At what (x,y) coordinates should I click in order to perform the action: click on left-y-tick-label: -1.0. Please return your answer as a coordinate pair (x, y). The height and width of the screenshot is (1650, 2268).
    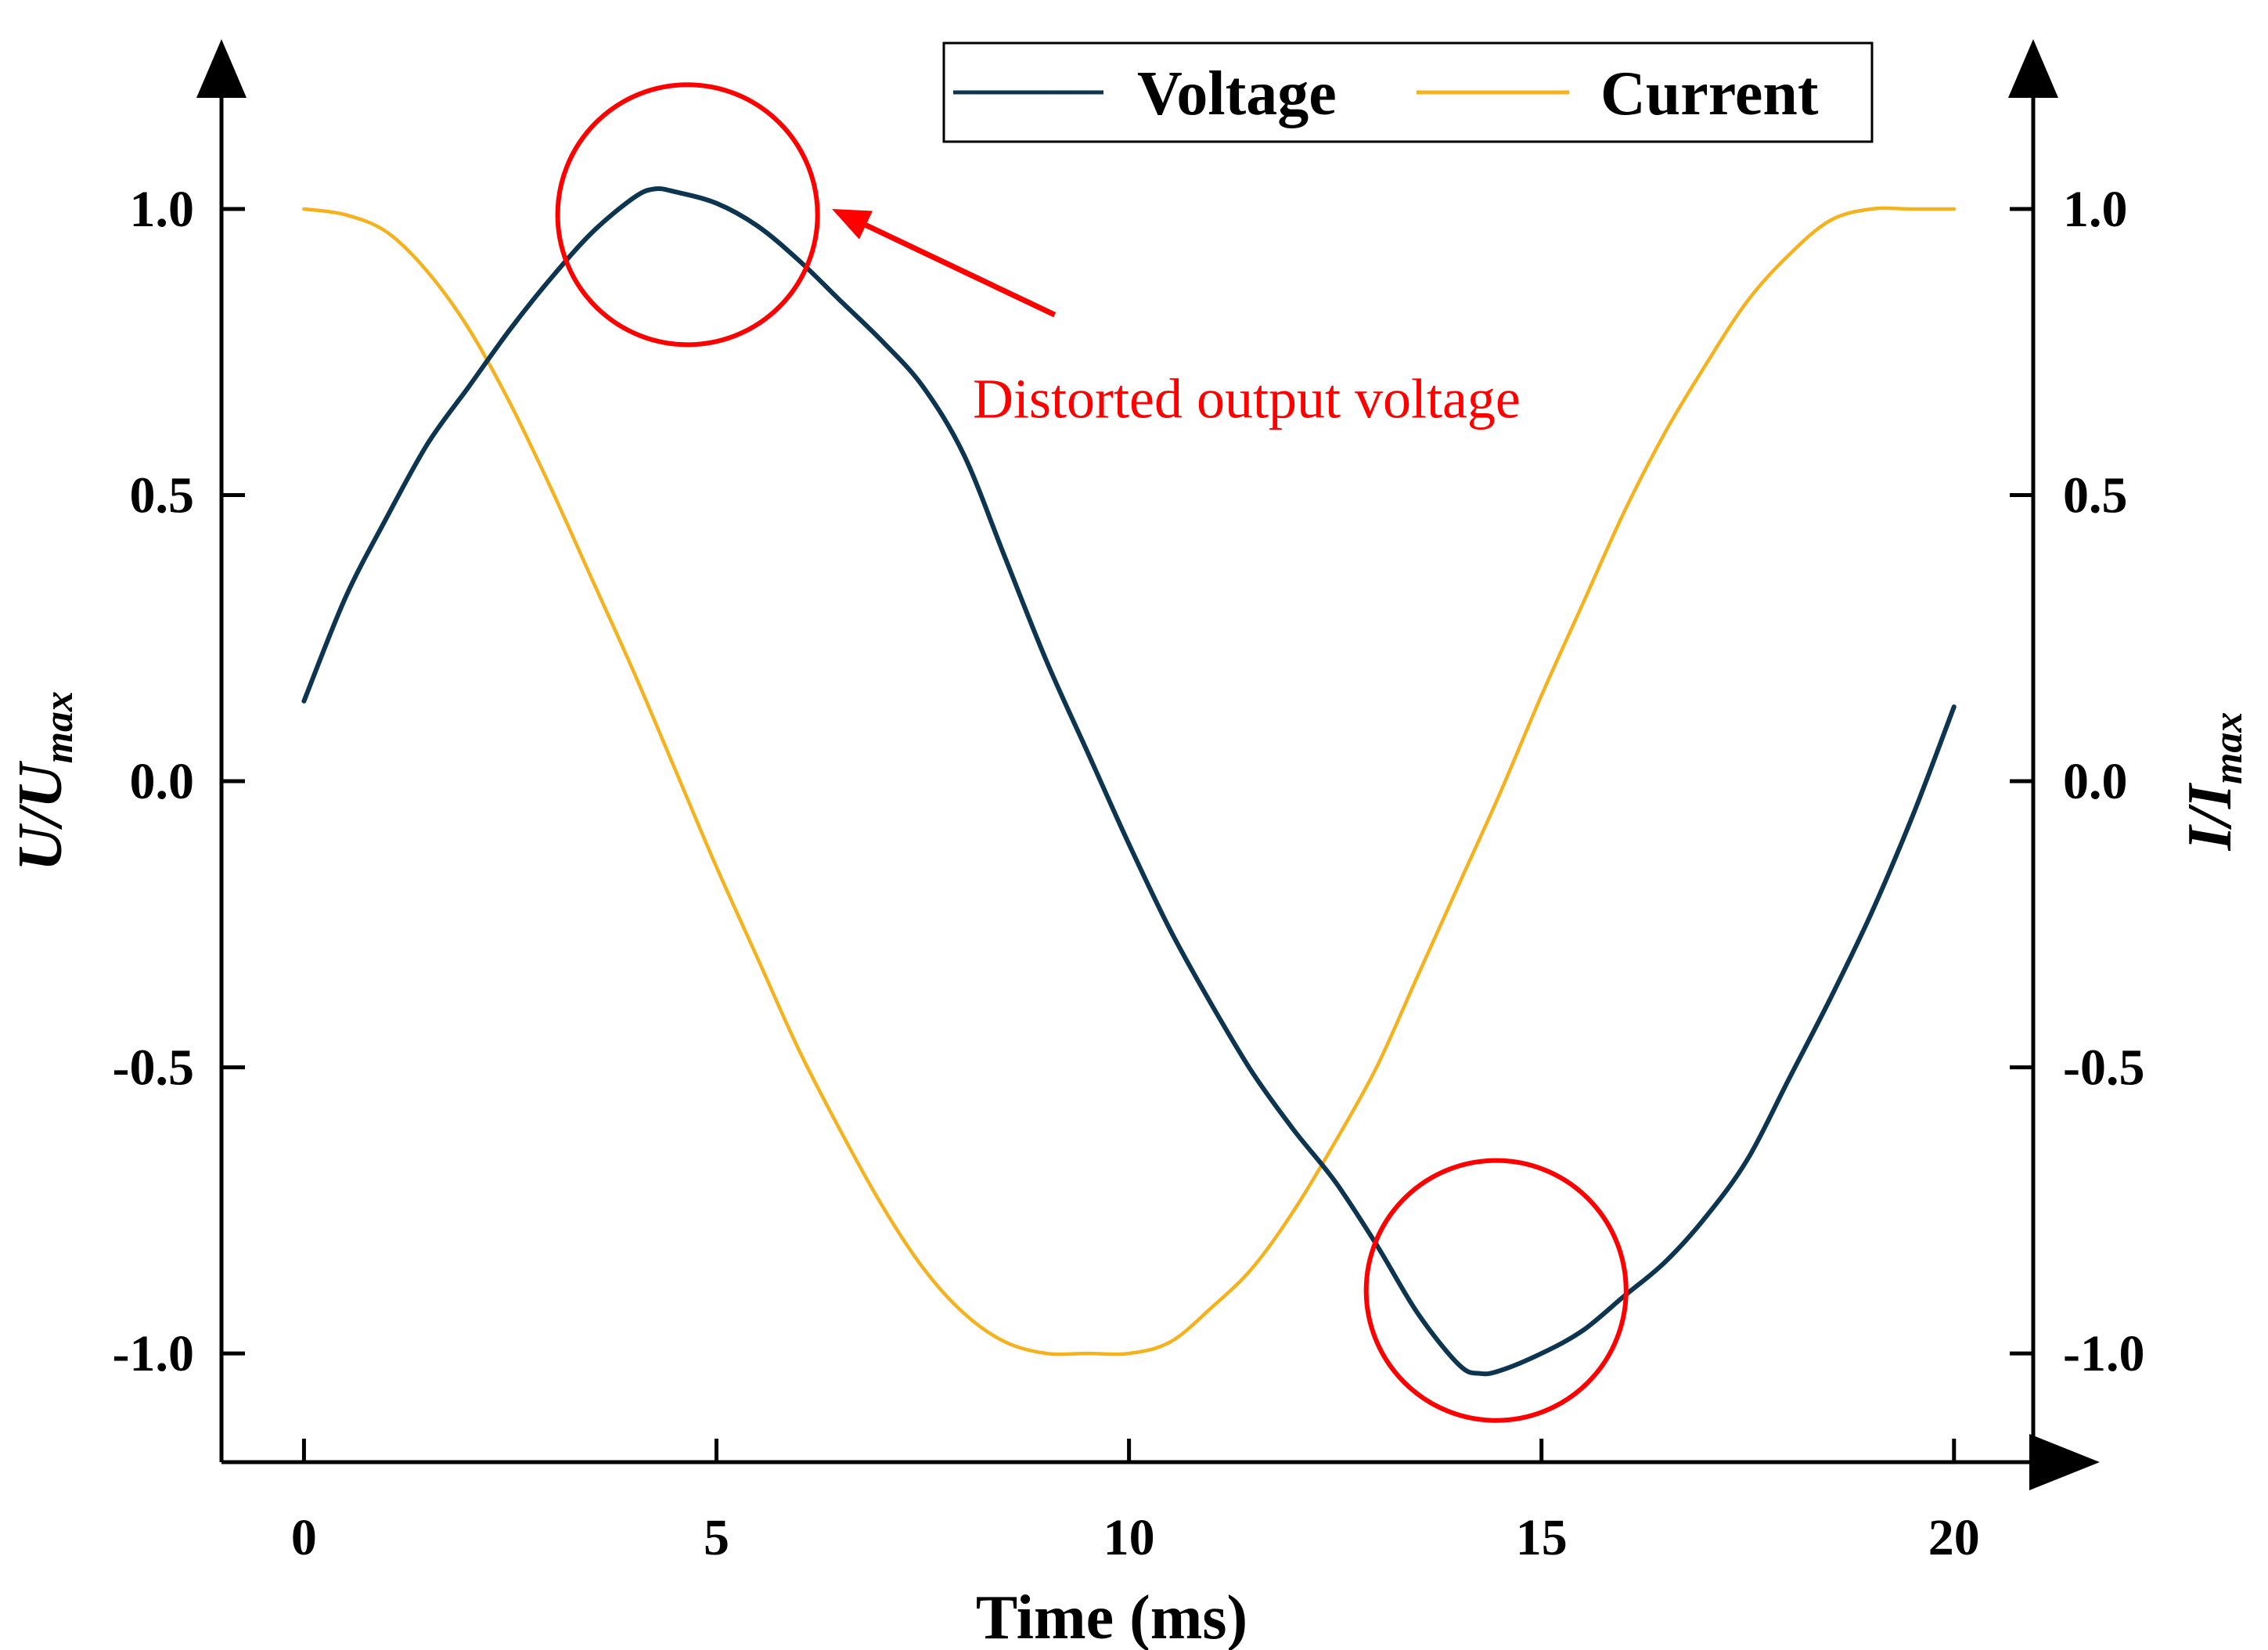
    Looking at the image, I should click on (153, 1353).